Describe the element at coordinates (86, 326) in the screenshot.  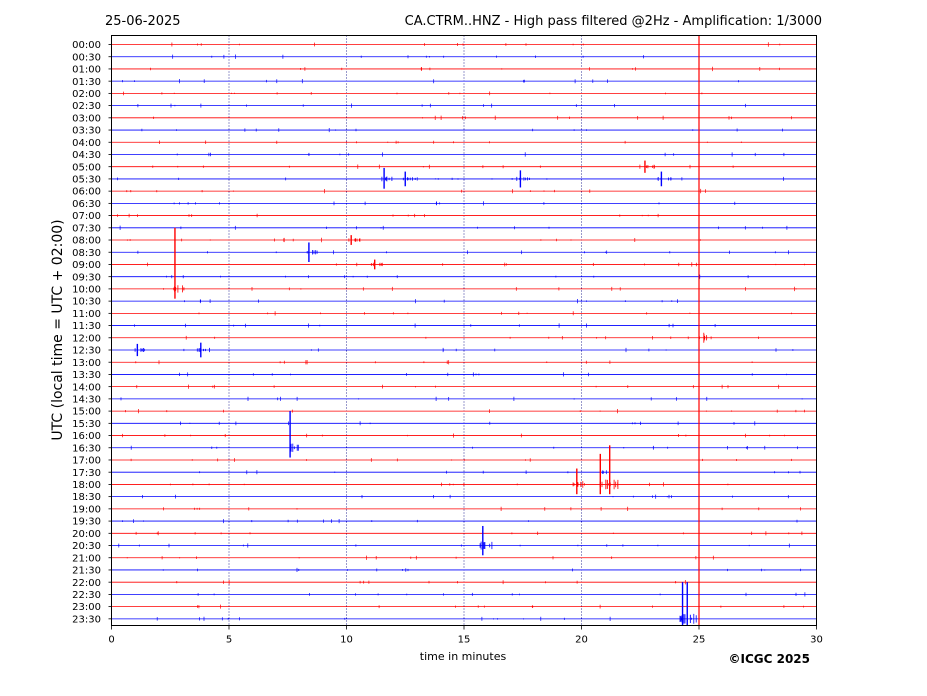
I see `y-tick-label: 11:30` at that location.